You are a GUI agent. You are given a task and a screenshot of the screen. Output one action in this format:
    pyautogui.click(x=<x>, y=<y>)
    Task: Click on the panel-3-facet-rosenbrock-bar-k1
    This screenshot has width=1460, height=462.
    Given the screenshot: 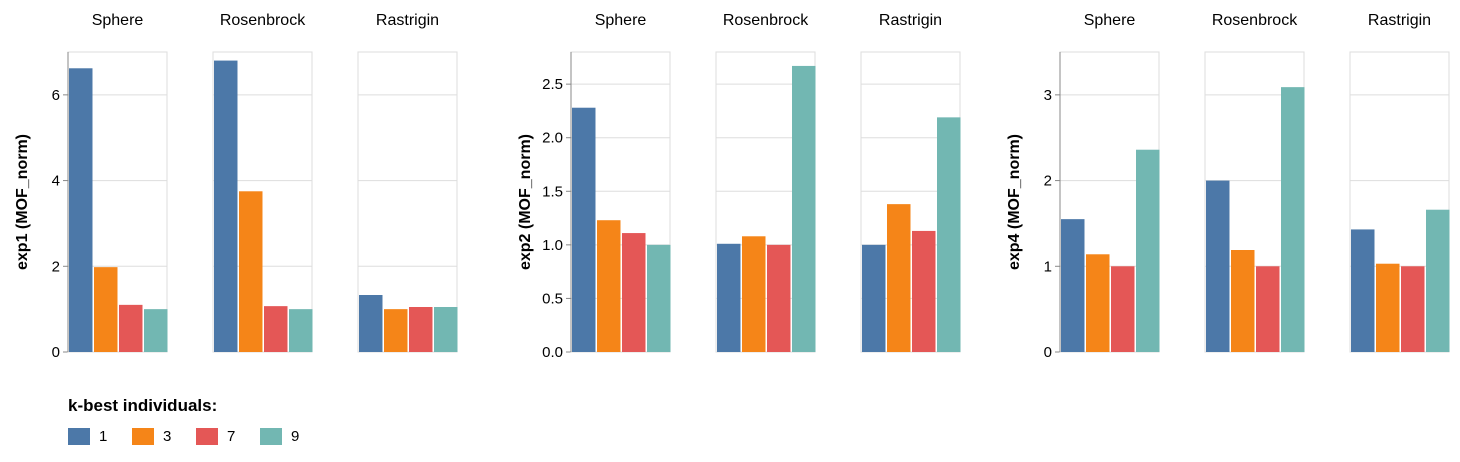 What is the action you would take?
    pyautogui.click(x=1218, y=266)
    